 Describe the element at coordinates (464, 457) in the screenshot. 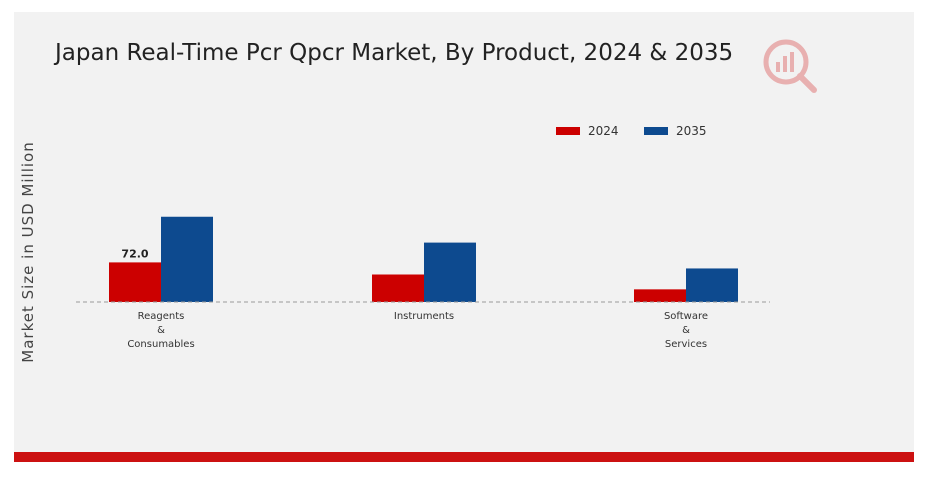

I see `bottom-accent-bar` at that location.